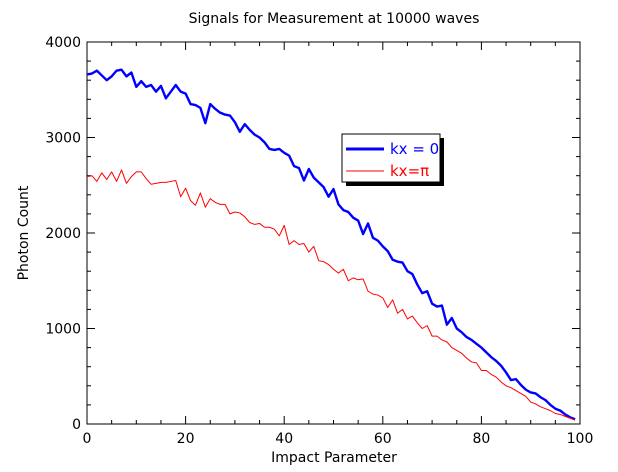 The height and width of the screenshot is (472, 618). I want to click on x-axis-label: Impact Parameter, so click(334, 458).